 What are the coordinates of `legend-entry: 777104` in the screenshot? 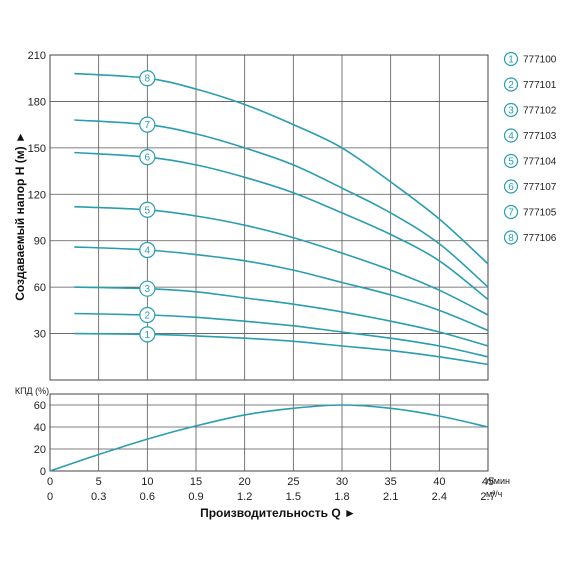 It's located at (540, 162).